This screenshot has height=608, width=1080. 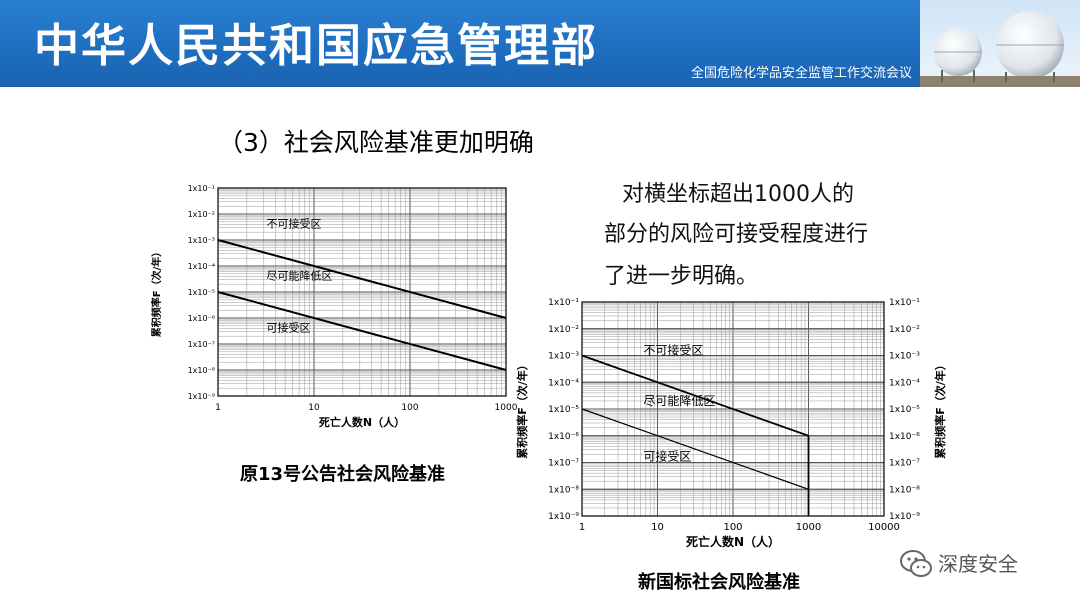 What do you see at coordinates (343, 474) in the screenshot?
I see `chart1-caption: 原13号公告社会风险基准` at bounding box center [343, 474].